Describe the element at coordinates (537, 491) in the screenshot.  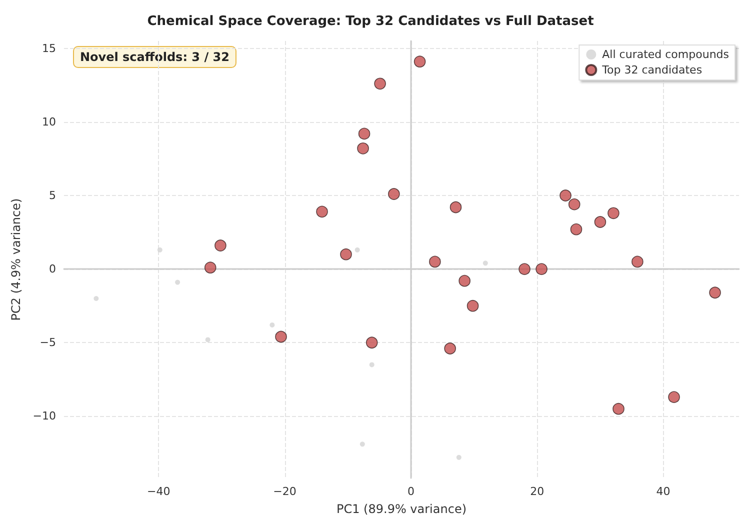
I see `x-tick-label: 20` at that location.